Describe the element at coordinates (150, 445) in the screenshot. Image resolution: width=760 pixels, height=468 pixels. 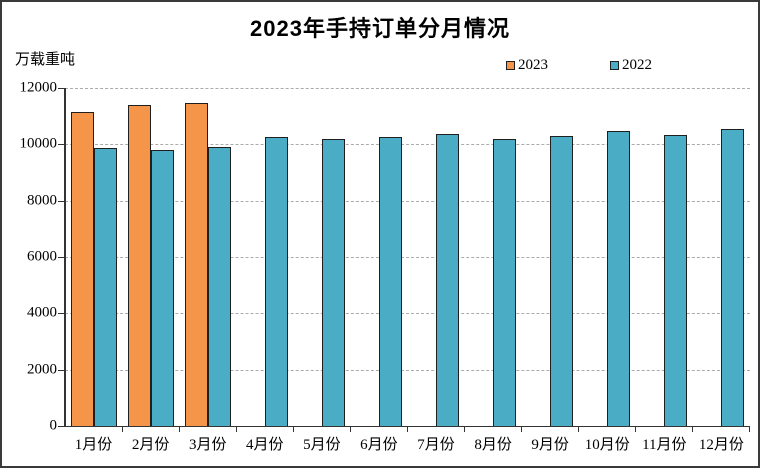
I see `x-axis-label-2月份: 2月份` at that location.